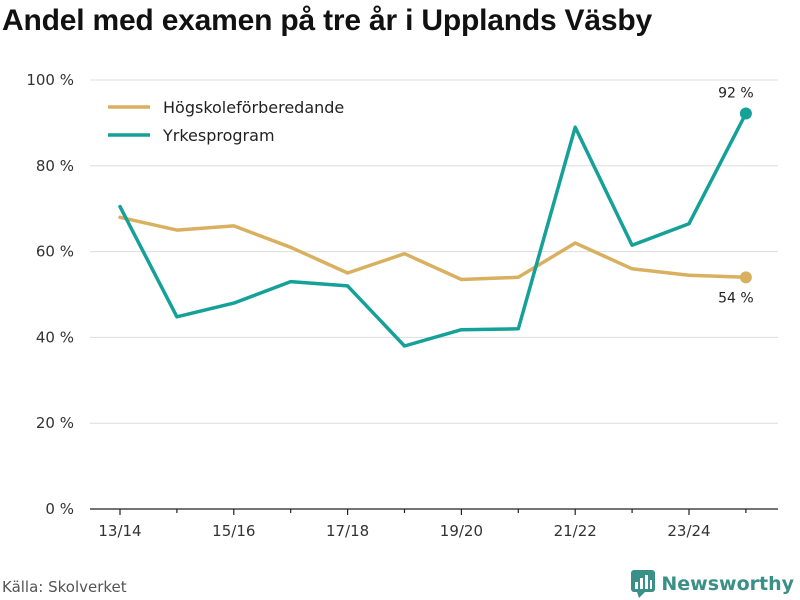 The image size is (800, 600). Describe the element at coordinates (736, 93) in the screenshot. I see `end-value-label: 92 %` at that location.